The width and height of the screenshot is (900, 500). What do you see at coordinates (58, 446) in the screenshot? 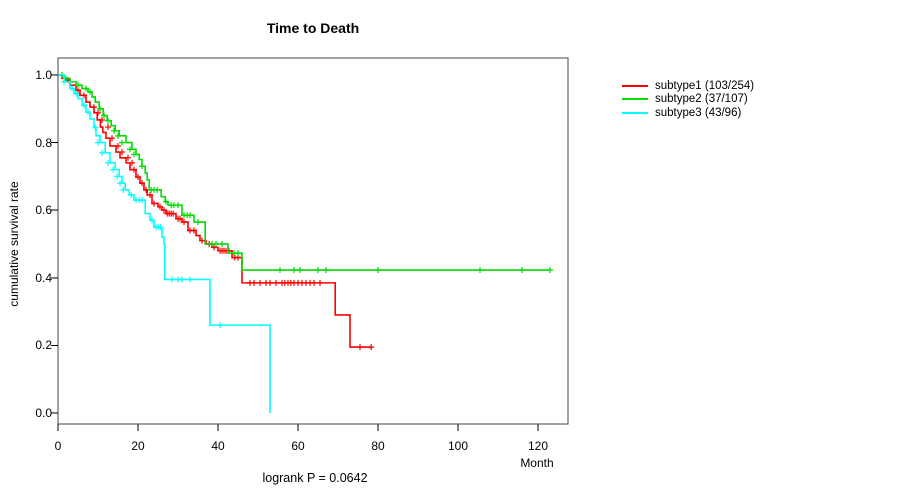
I see `x-tick-label: 0` at bounding box center [58, 446].